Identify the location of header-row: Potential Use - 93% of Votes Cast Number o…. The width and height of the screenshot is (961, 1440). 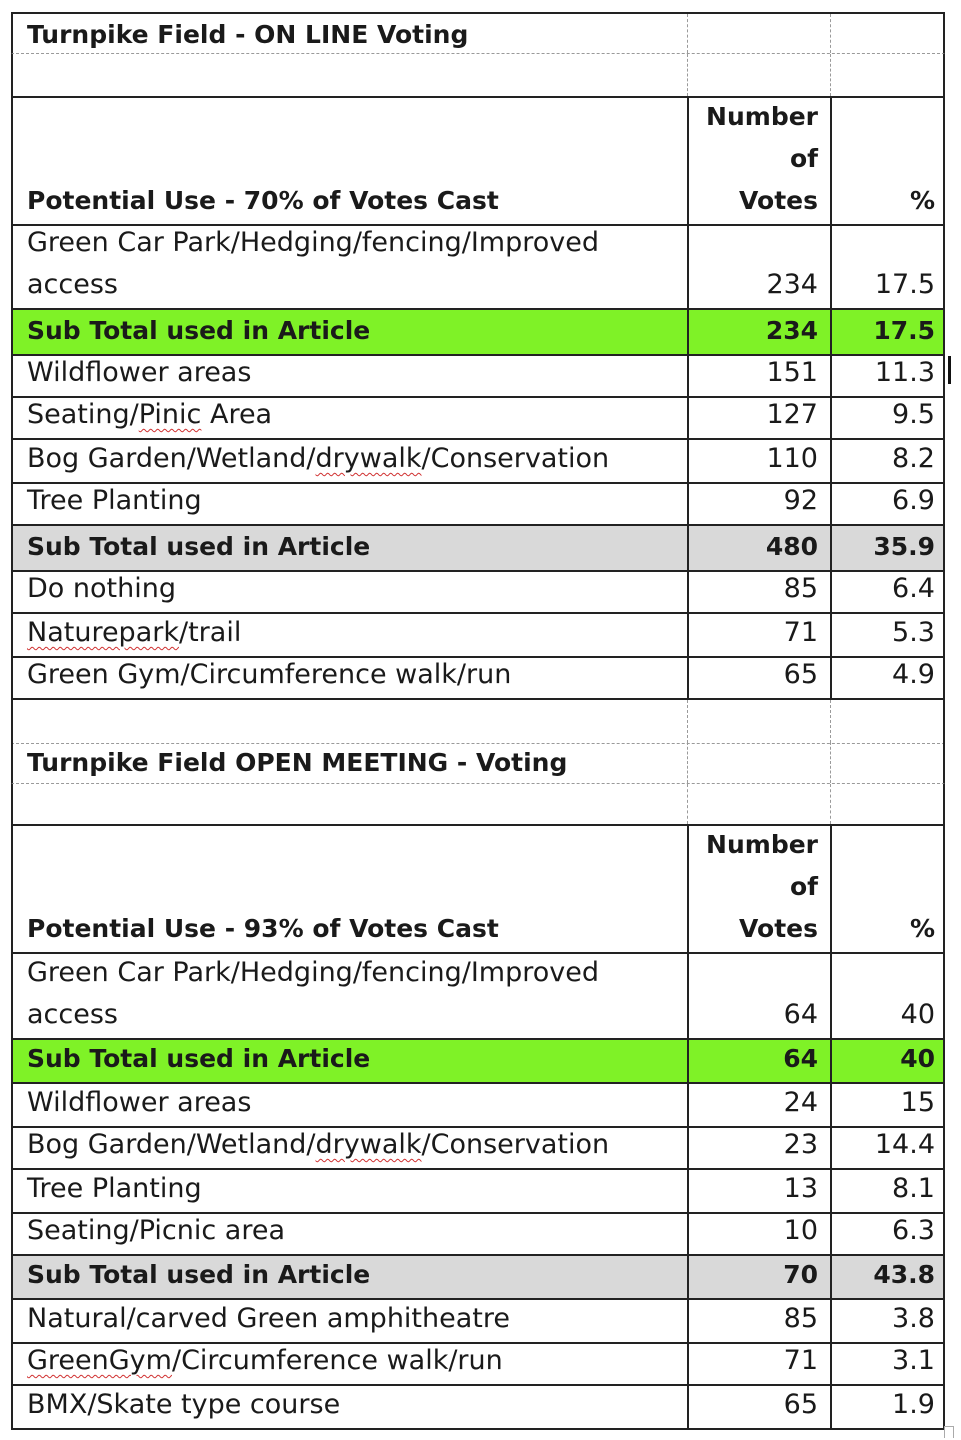
(478, 890).